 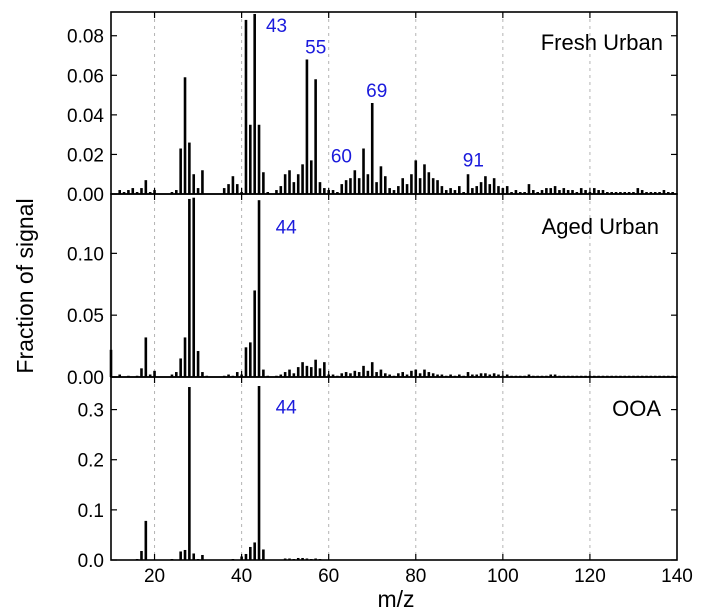 I want to click on peak-annotation: 60, so click(x=341, y=156).